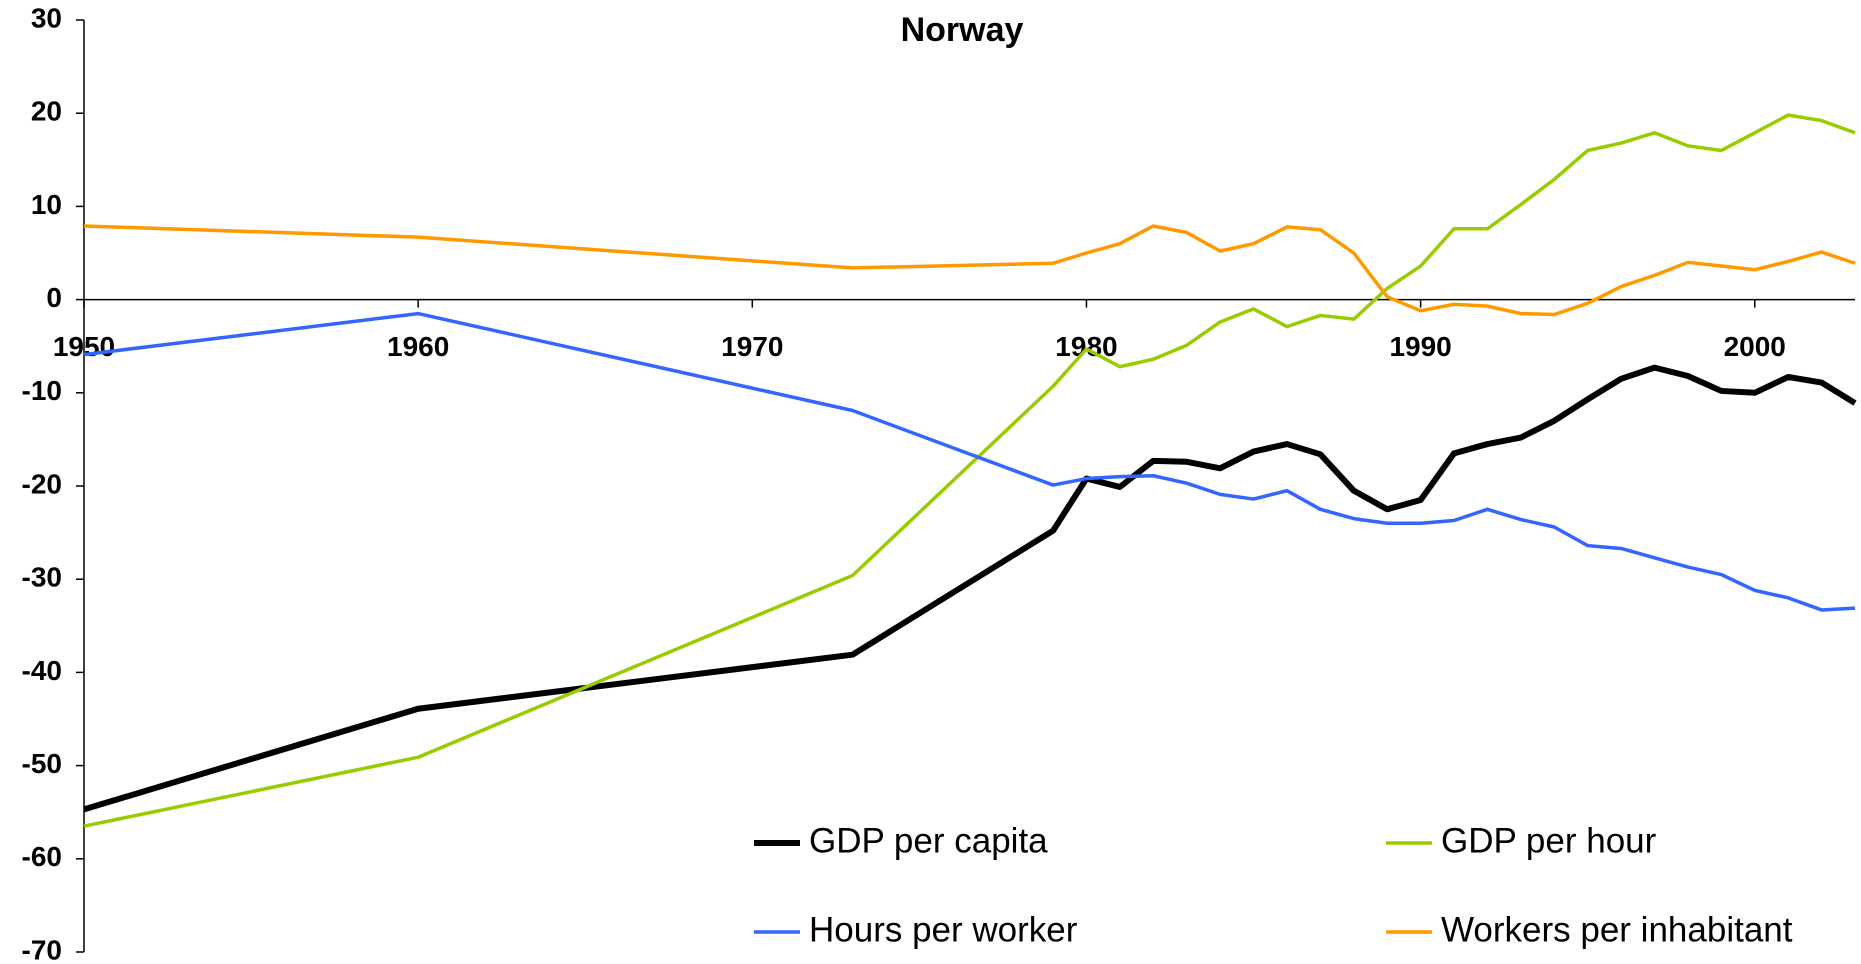 This screenshot has width=1861, height=964. Describe the element at coordinates (42, 483) in the screenshot. I see `y-tick-label: -20` at that location.